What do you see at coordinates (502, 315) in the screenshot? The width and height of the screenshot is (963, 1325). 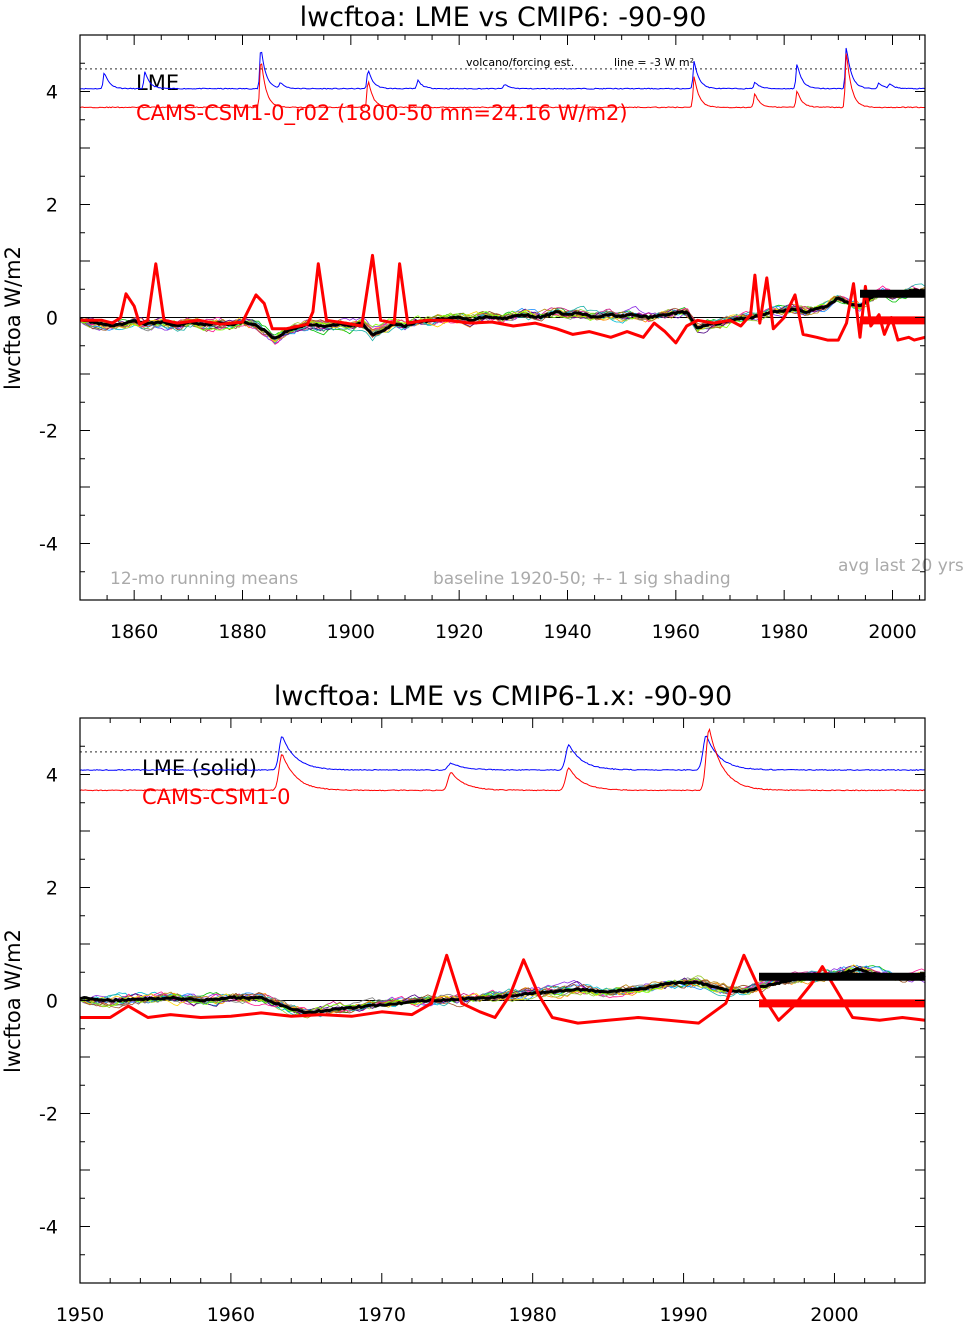 I see `ensemble-member-line` at bounding box center [502, 315].